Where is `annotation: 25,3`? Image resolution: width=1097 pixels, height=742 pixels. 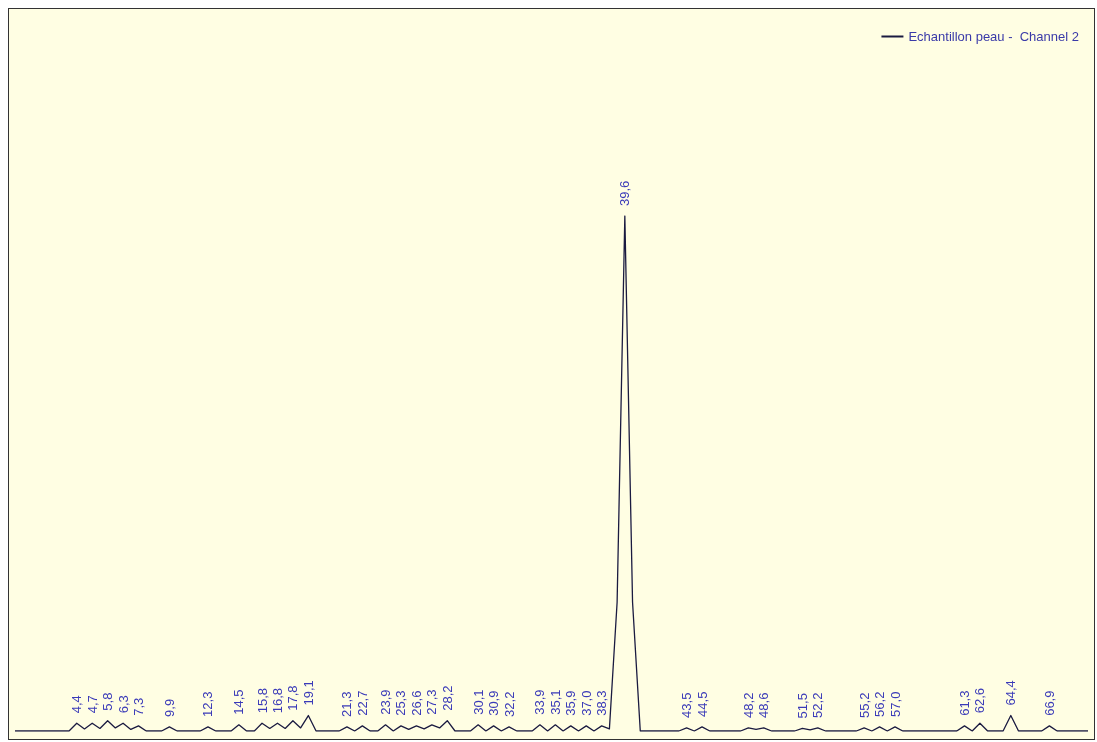
annotation: 25,3 is located at coordinates (401, 703).